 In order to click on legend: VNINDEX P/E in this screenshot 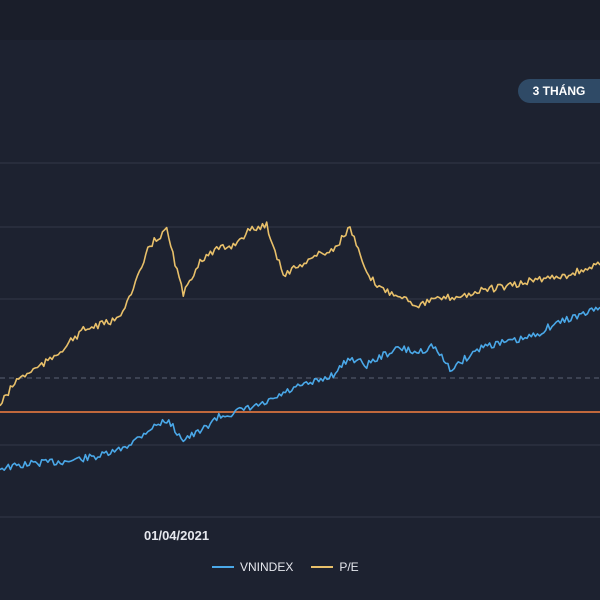, I will do `click(285, 567)`.